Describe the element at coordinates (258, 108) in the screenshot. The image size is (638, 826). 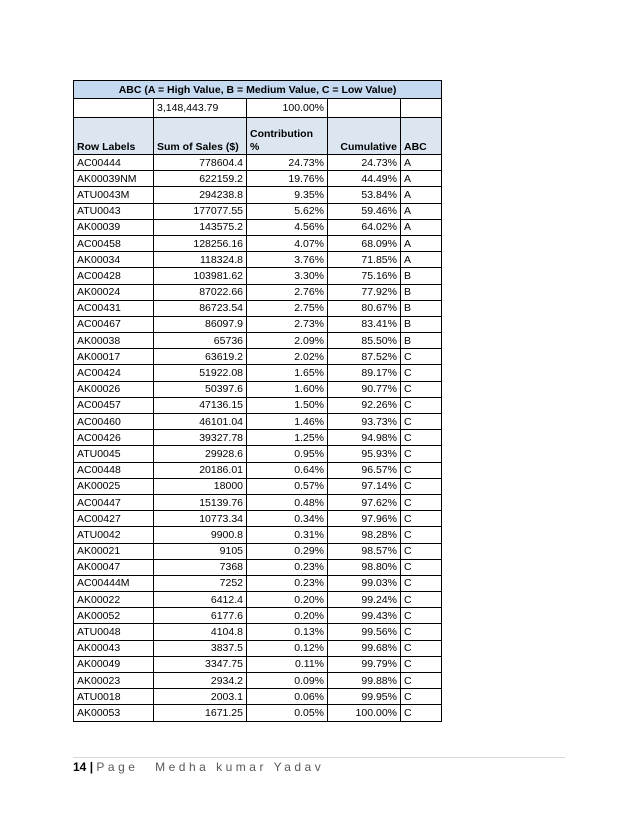
I see `totals-row: 3,148,443.79 100.00%` at that location.